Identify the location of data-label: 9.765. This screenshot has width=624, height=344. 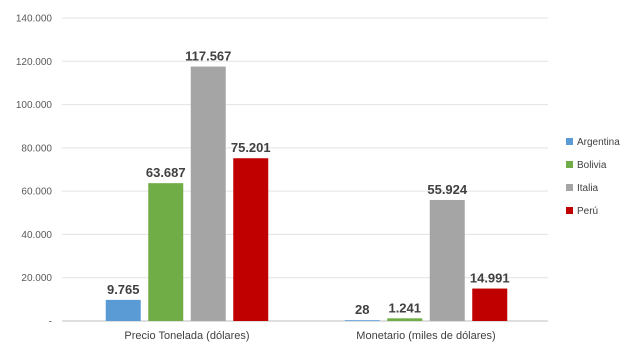
(123, 289).